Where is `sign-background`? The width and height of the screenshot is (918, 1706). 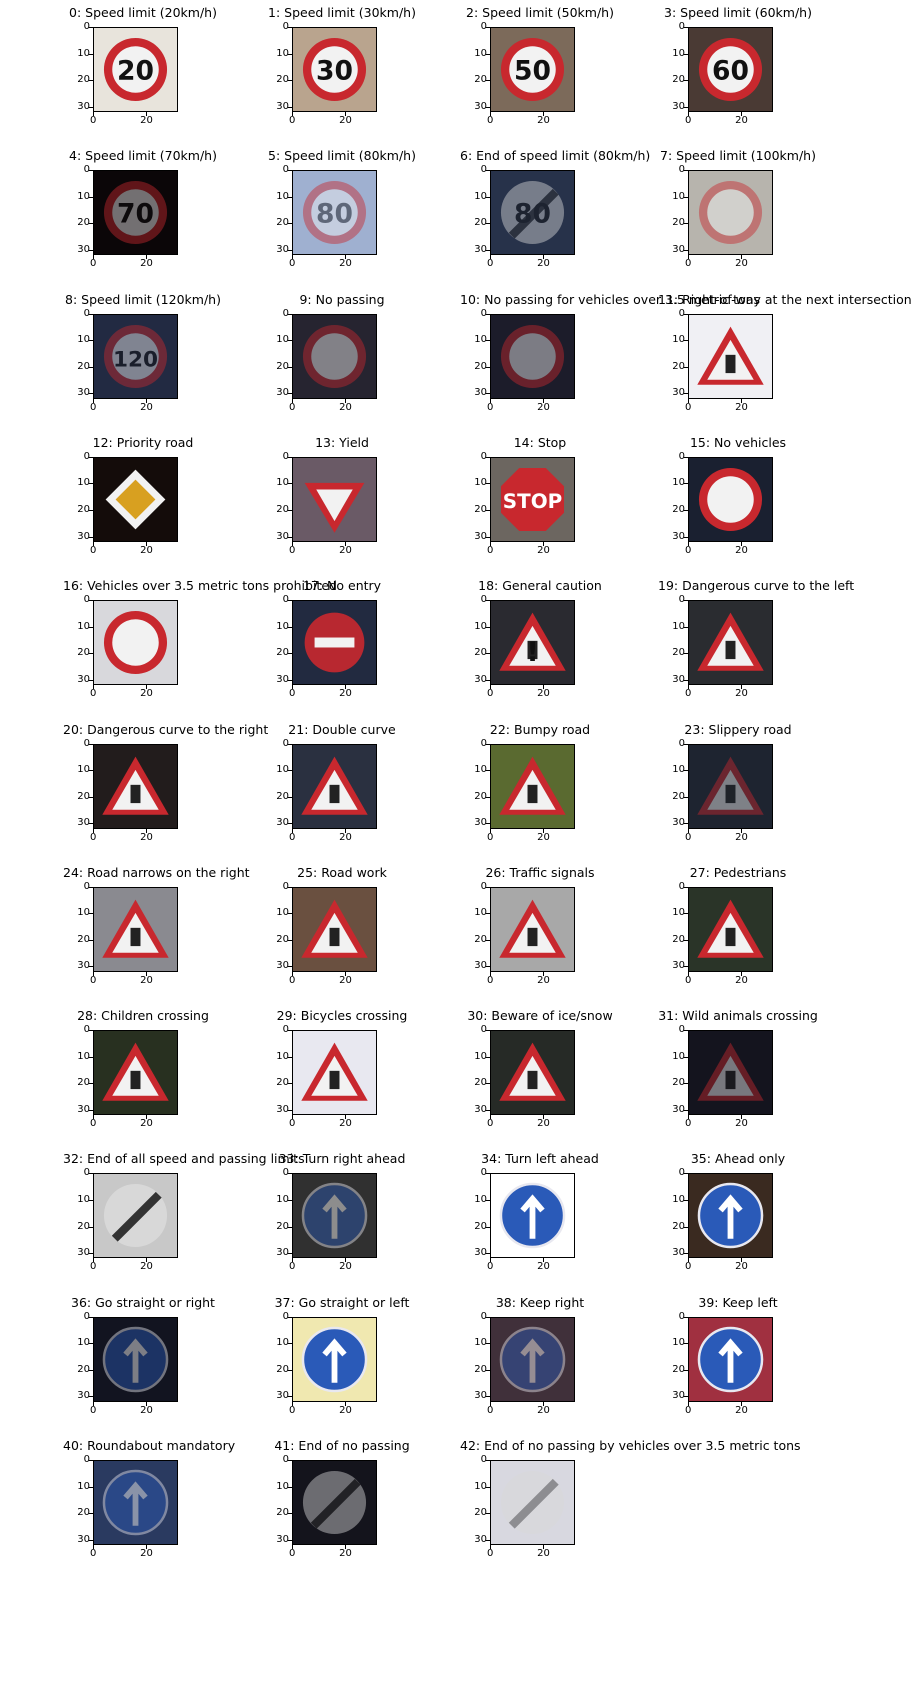
sign-background is located at coordinates (334, 356).